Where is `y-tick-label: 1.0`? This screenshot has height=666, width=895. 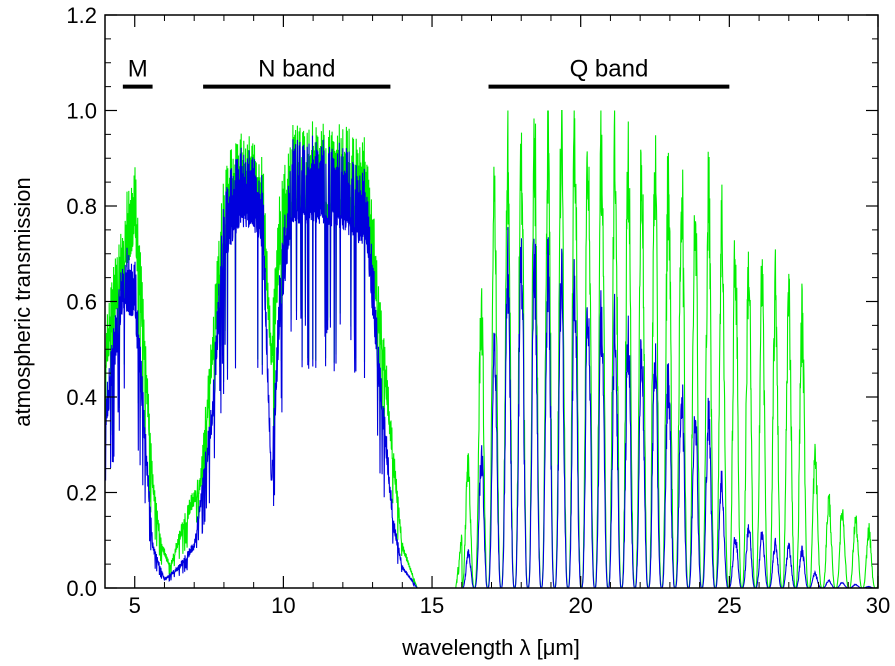 y-tick-label: 1.0 is located at coordinates (81, 111).